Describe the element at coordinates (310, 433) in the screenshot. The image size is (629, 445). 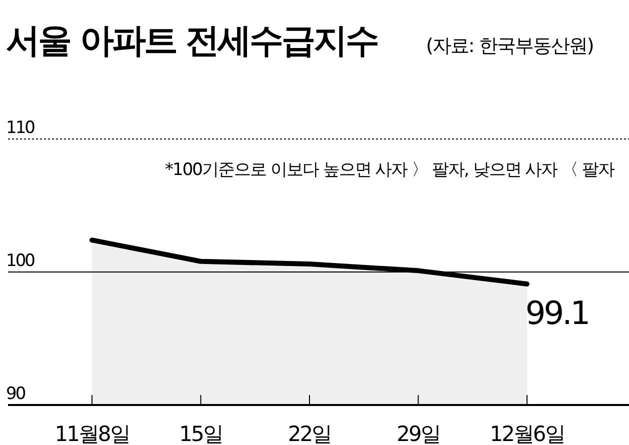
I see `x-tick-label: 22일` at that location.